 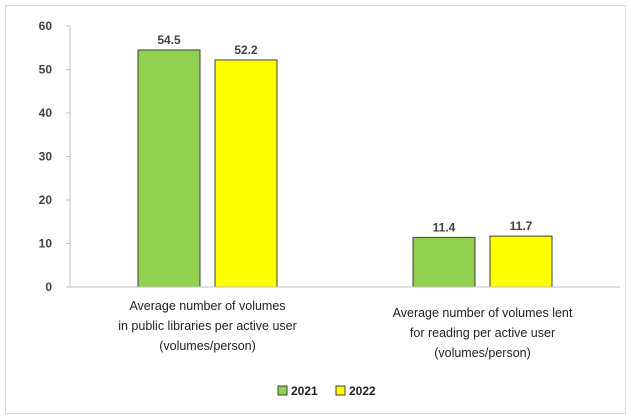 I want to click on legend-swatch-2021, so click(x=282, y=390).